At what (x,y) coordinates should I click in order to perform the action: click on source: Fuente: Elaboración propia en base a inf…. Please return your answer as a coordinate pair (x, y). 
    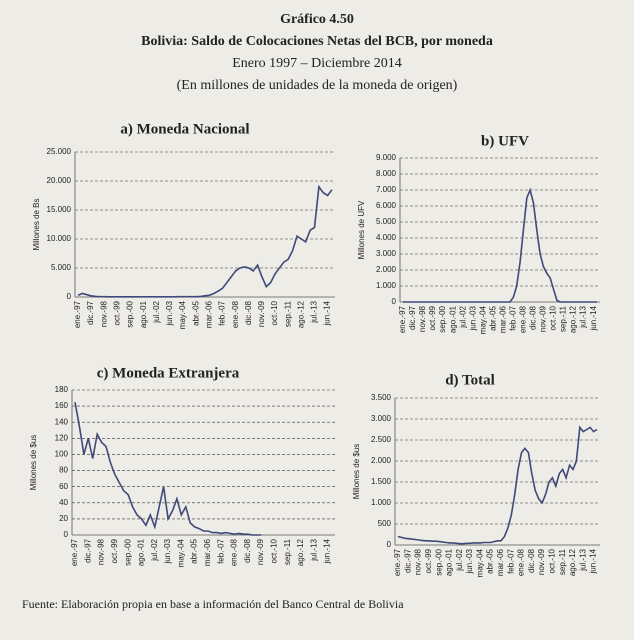
    Looking at the image, I should click on (213, 604).